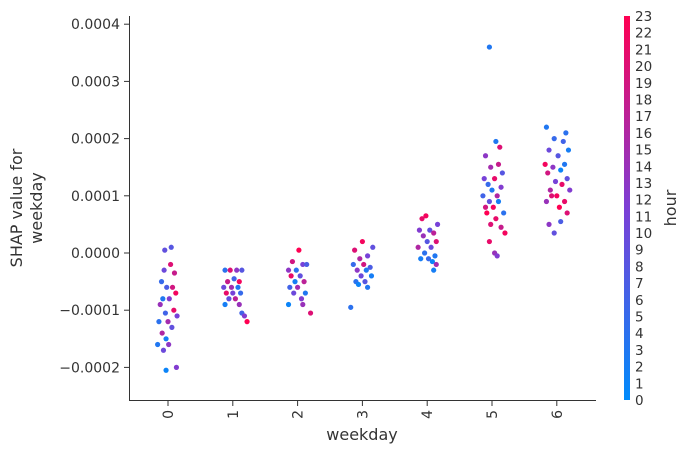 This screenshot has width=688, height=454. What do you see at coordinates (639, 384) in the screenshot?
I see `colorbar-tick-label: 1` at bounding box center [639, 384].